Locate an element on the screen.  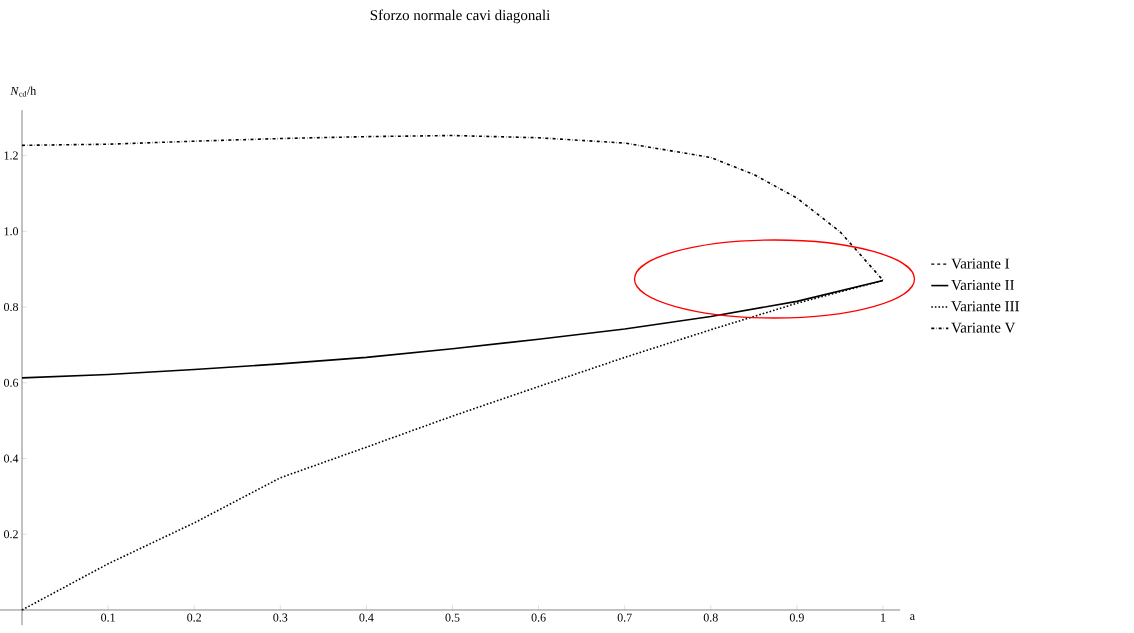
x-tick-label: 0.1 is located at coordinates (108, 617).